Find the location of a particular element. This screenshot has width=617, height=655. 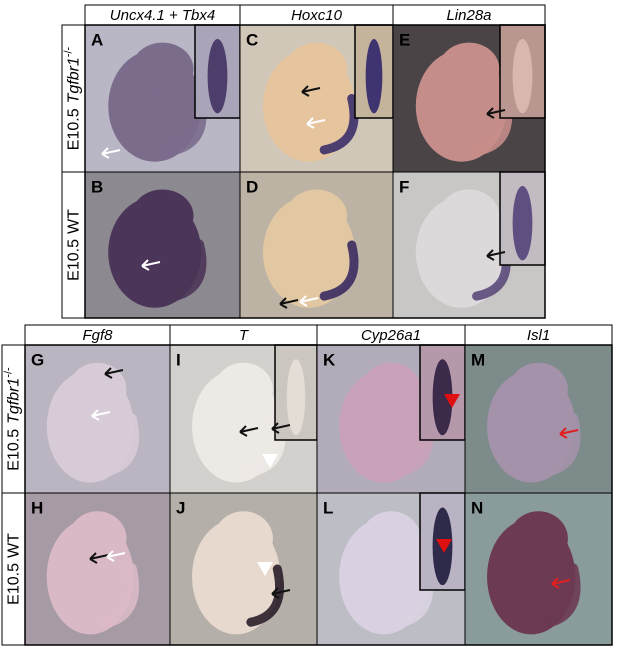

panel-letter: B is located at coordinates (97, 186).